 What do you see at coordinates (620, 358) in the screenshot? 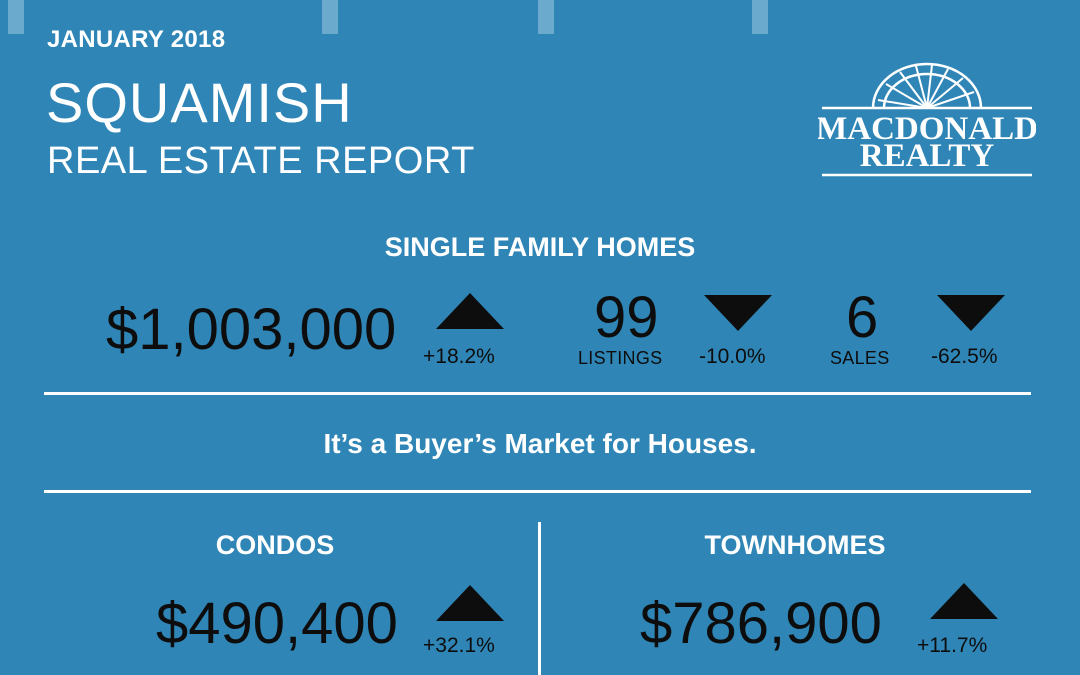
I see `listings-label: LISTINGS` at bounding box center [620, 358].